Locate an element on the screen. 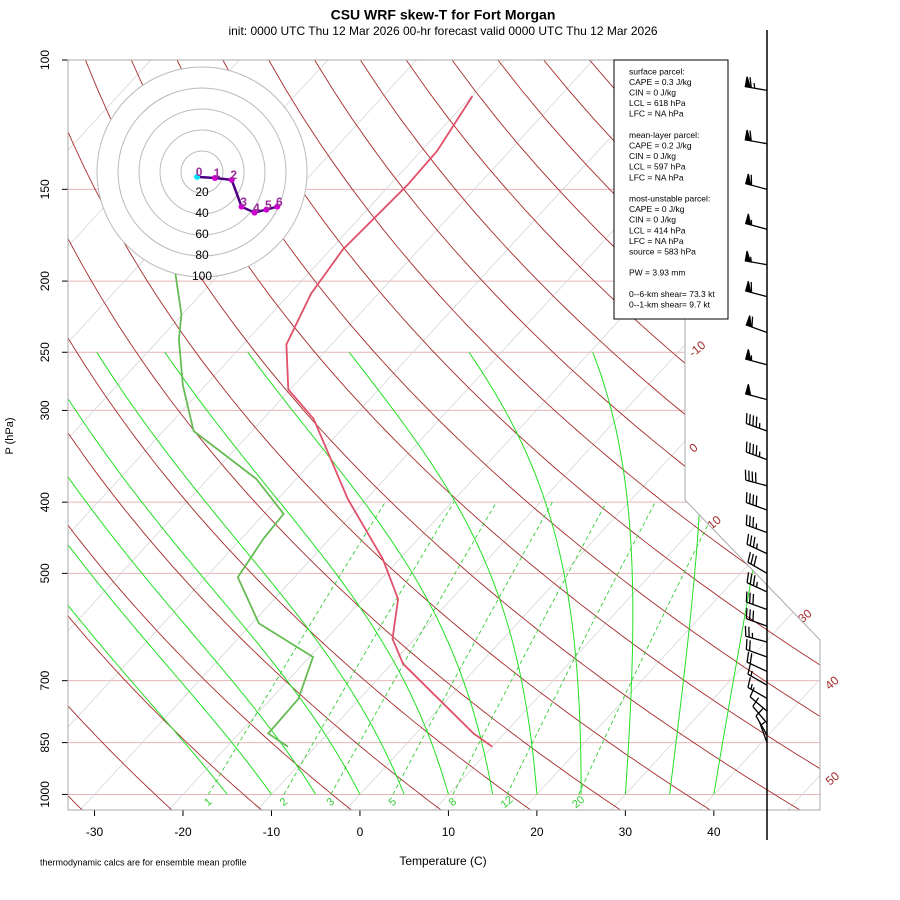 This screenshot has height=900, width=900. x-tick-label: 40 is located at coordinates (714, 832).